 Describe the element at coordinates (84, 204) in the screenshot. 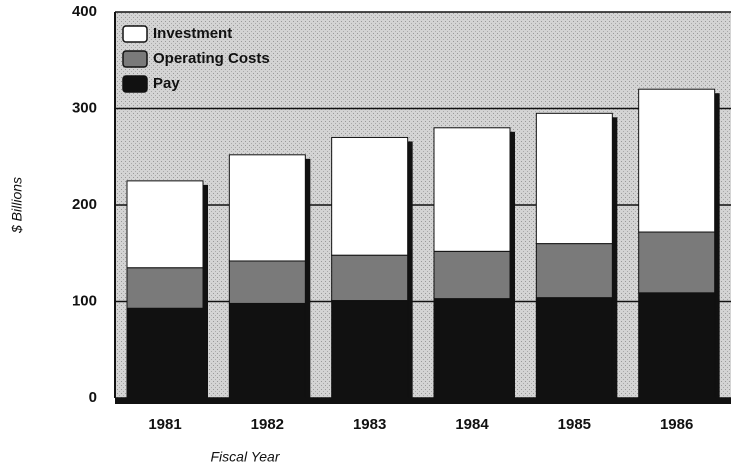

I see `y-tick-label: 200` at that location.